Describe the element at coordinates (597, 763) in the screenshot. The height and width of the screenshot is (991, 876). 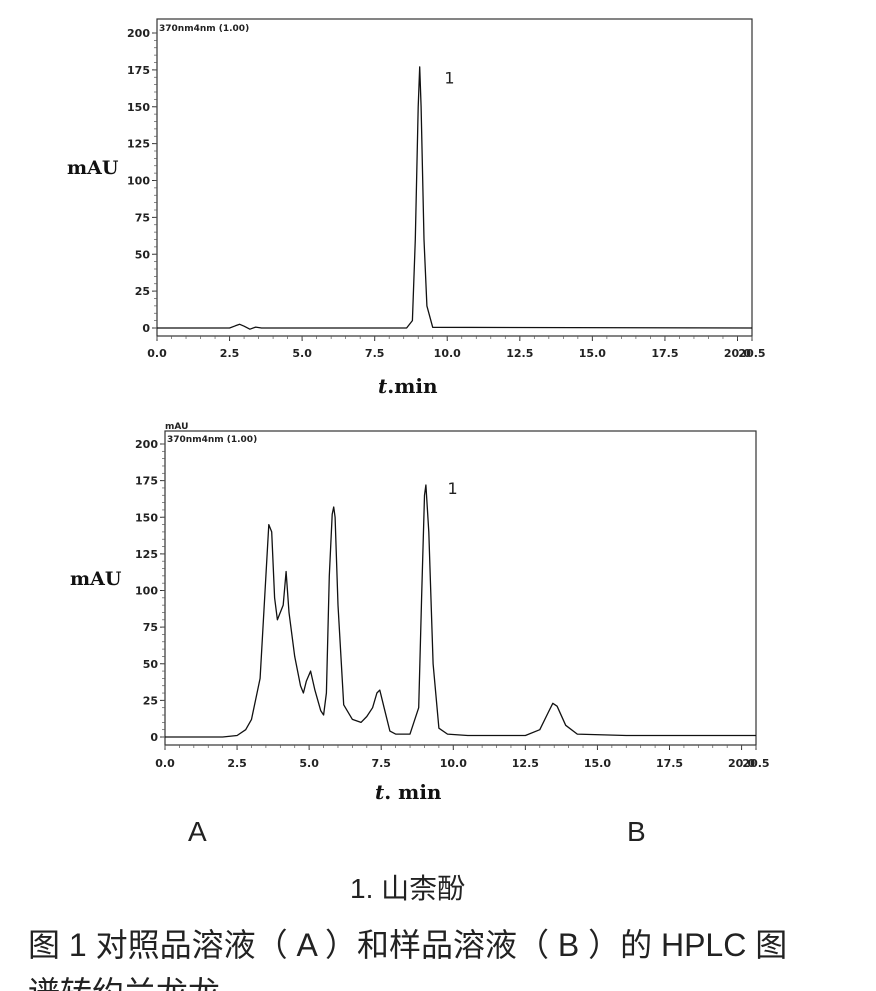
I see `chart-b-xtick-label: 15.0` at that location.